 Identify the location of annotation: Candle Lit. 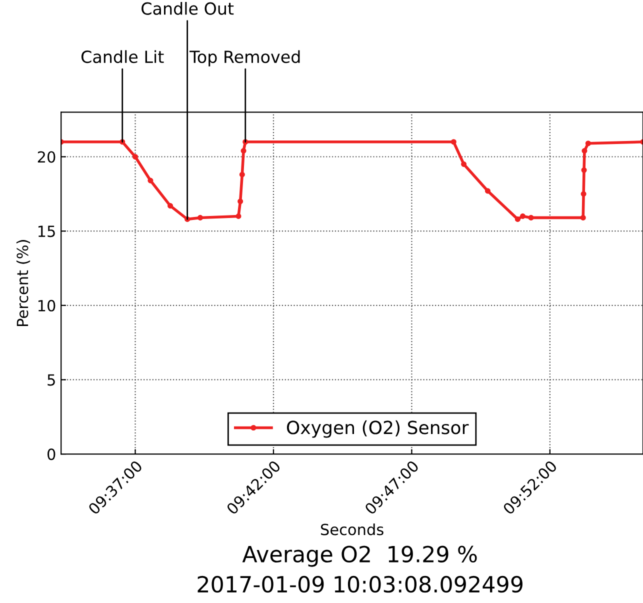
(122, 57).